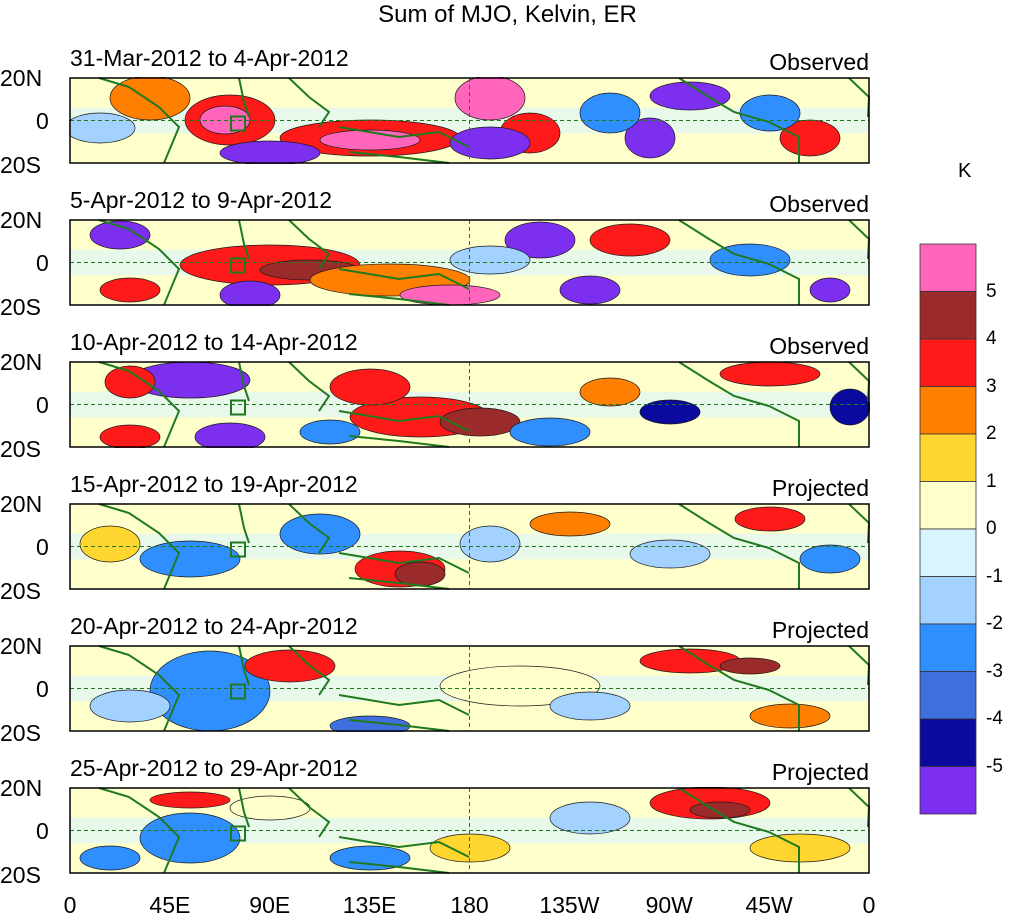 The height and width of the screenshot is (921, 1015). I want to click on panel-date-range: 15-Apr-2012 to 19-Apr-2012, so click(214, 484).